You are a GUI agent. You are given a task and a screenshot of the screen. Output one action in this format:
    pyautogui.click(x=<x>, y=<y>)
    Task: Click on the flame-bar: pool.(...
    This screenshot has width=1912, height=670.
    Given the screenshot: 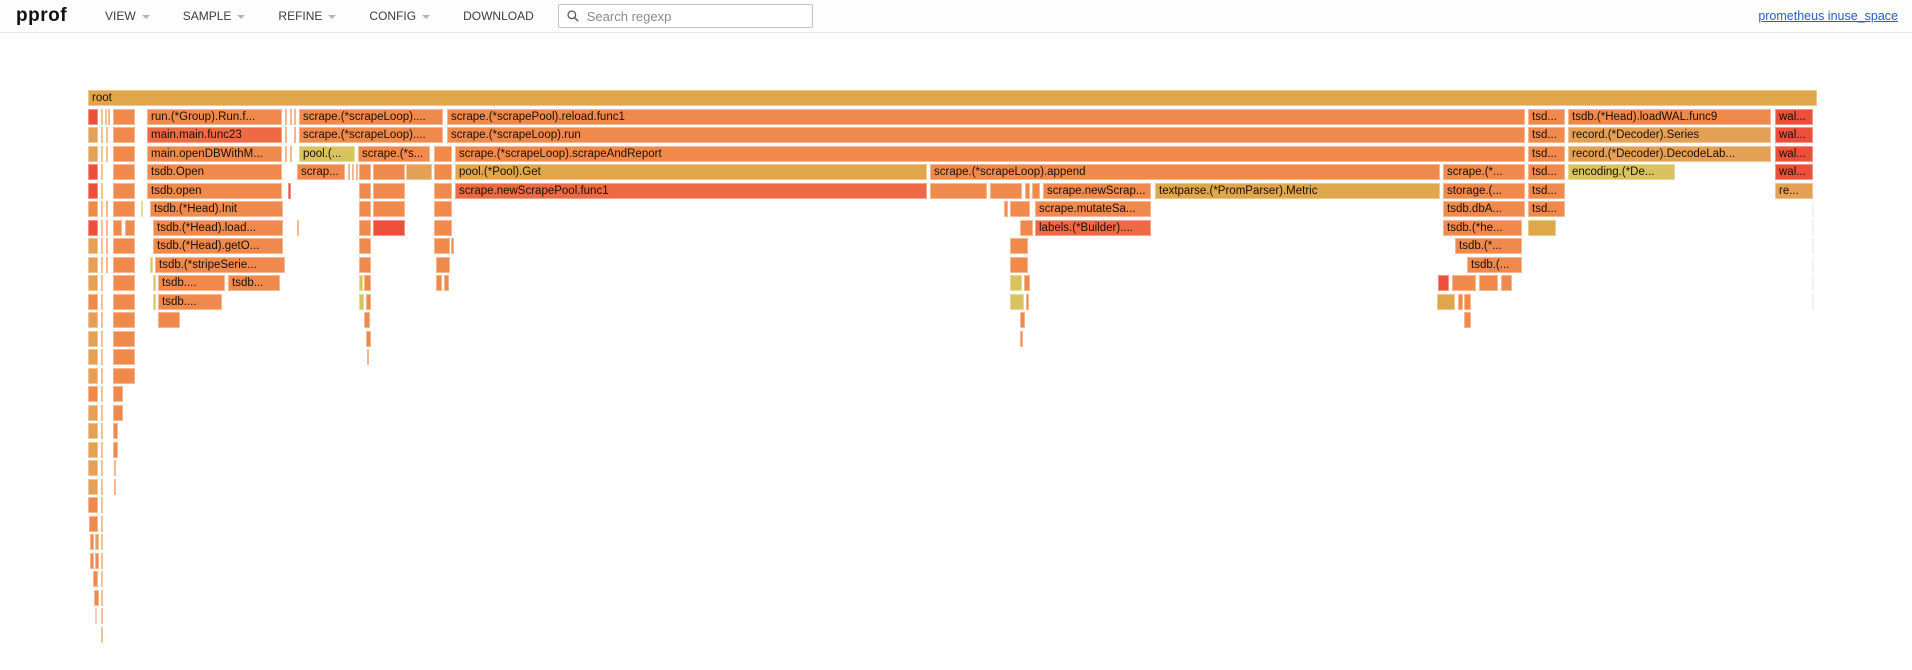 What is the action you would take?
    pyautogui.click(x=327, y=153)
    